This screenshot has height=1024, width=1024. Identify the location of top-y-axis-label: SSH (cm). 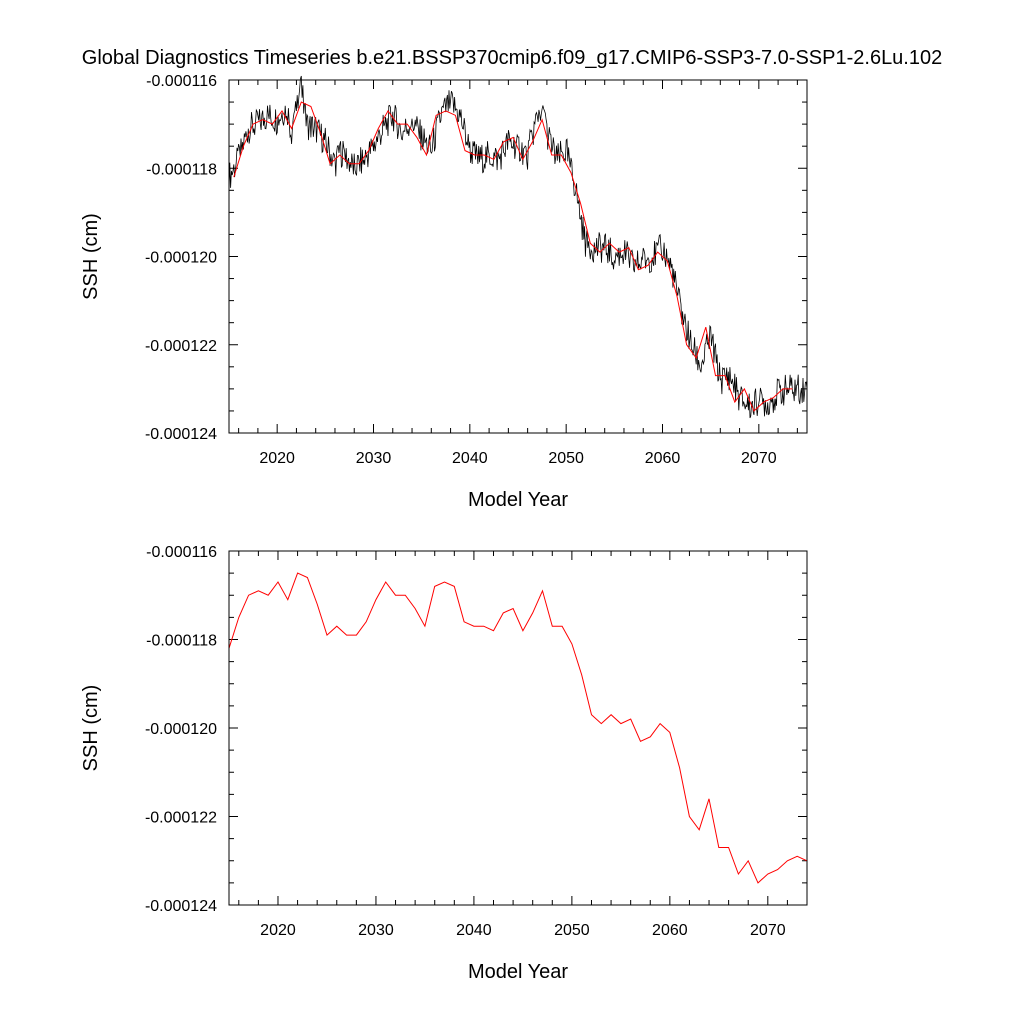
(91, 256).